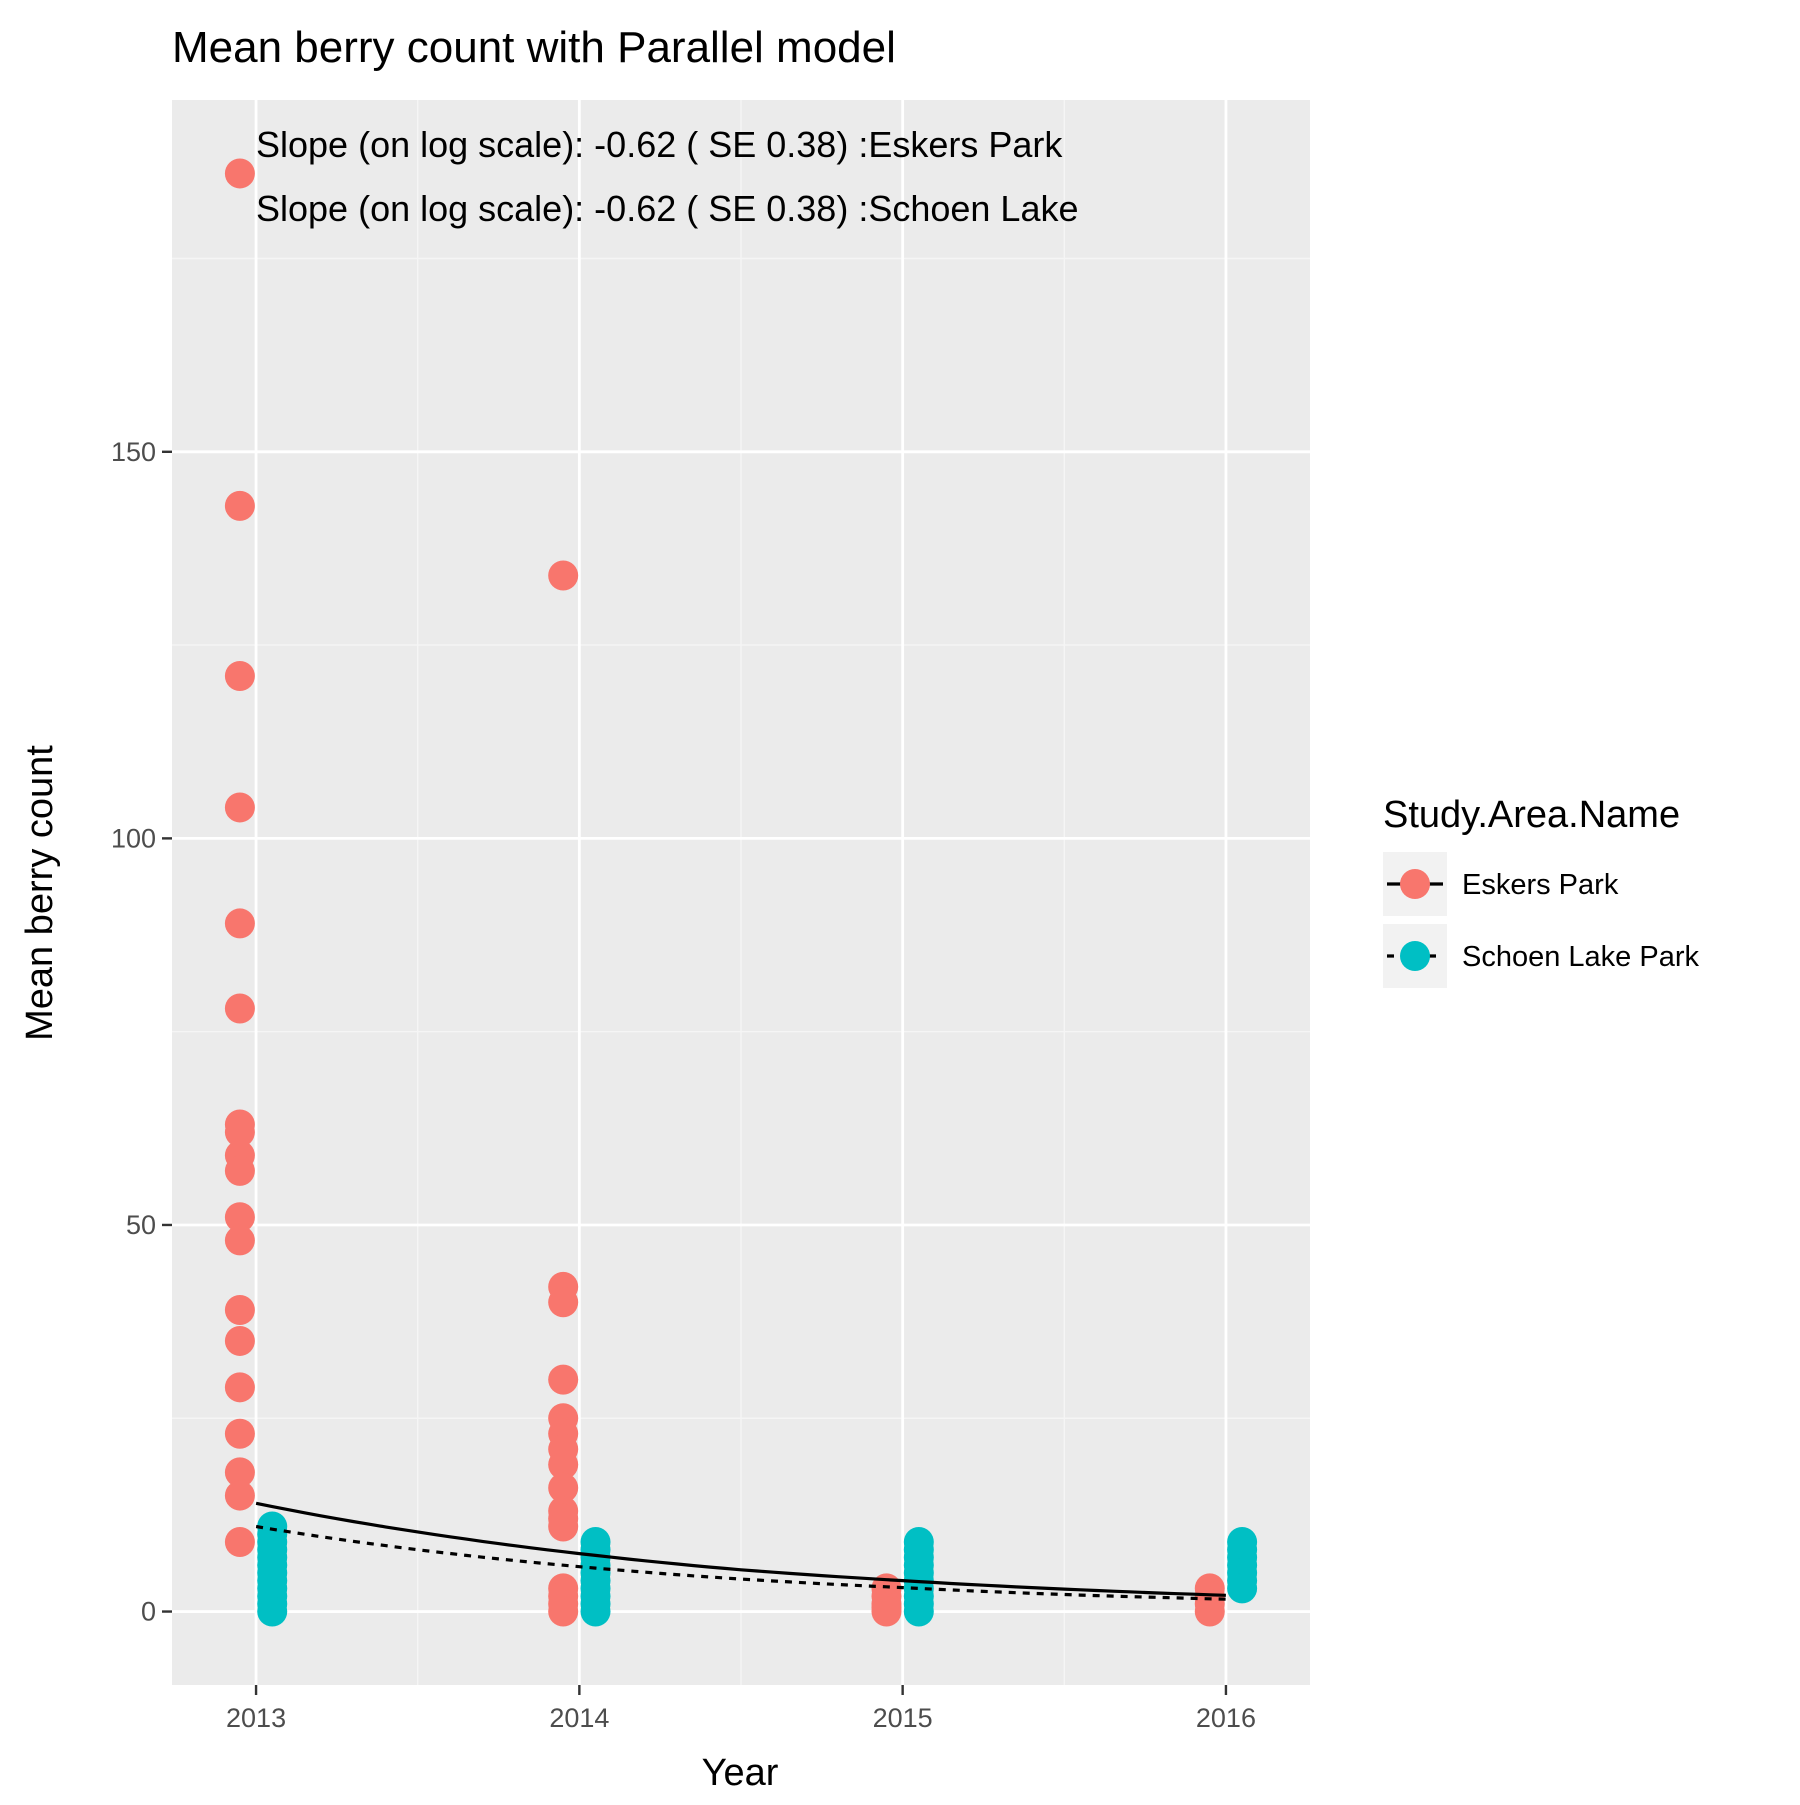 Image resolution: width=1800 pixels, height=1805 pixels. Describe the element at coordinates (148, 1612) in the screenshot. I see `y-tick-label: 0` at that location.